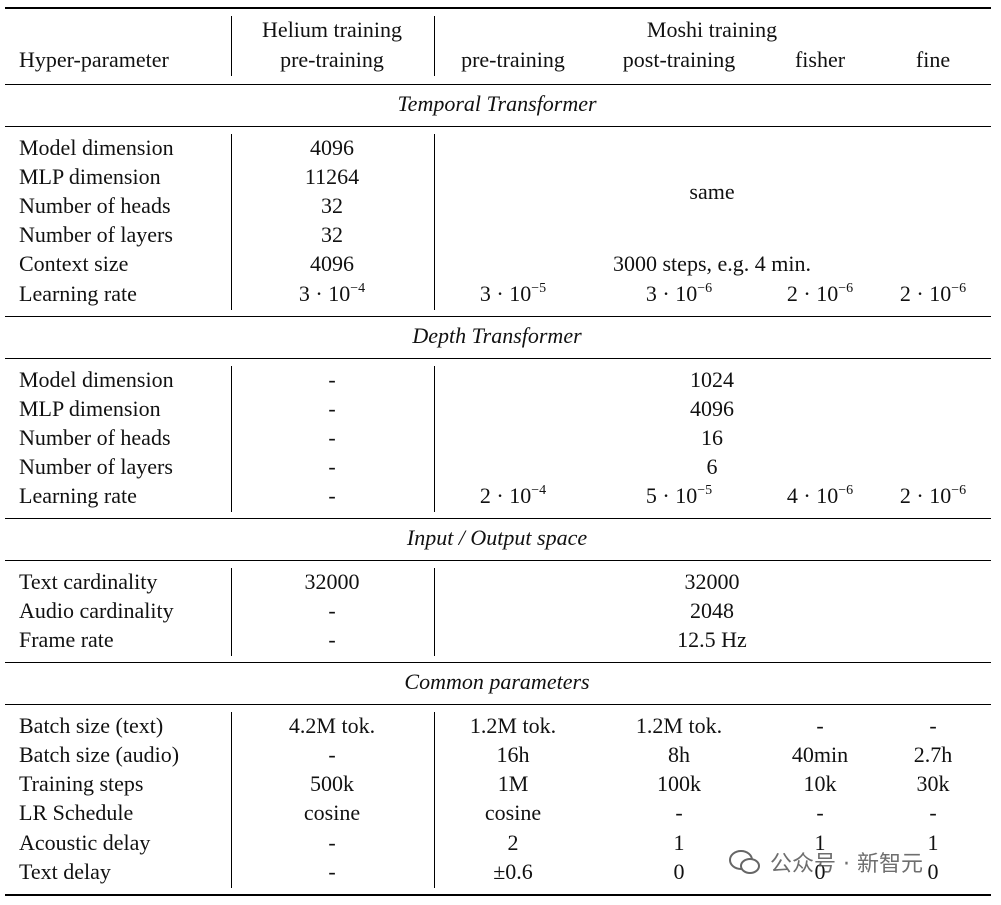 Image resolution: width=1001 pixels, height=905 pixels. What do you see at coordinates (712, 610) in the screenshot?
I see `cell: 2048` at bounding box center [712, 610].